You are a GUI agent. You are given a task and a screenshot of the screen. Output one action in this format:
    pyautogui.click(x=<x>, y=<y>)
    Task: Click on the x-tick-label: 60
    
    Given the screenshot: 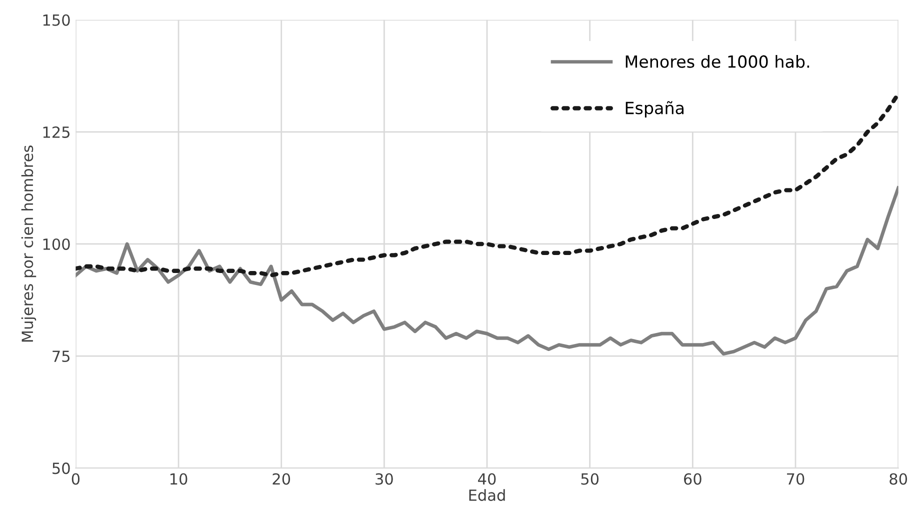 What is the action you would take?
    pyautogui.click(x=693, y=479)
    